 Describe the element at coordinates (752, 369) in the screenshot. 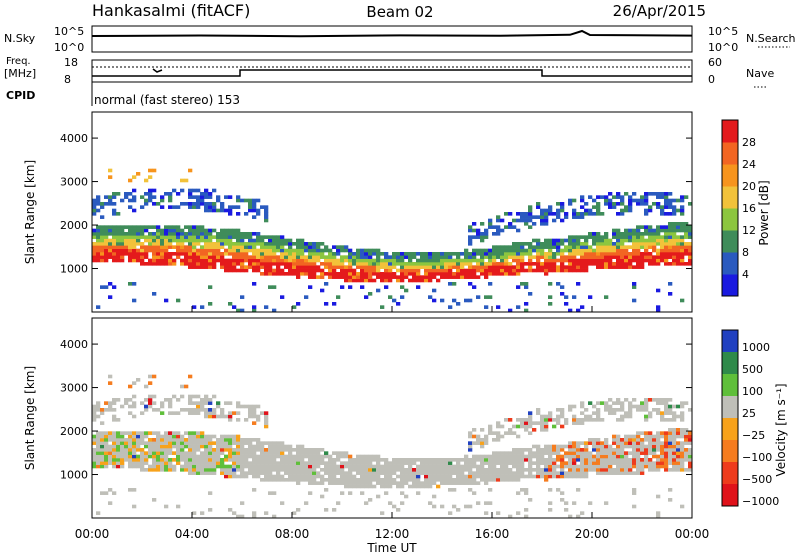

I see `velocity-colorbar-tick: 500` at that location.